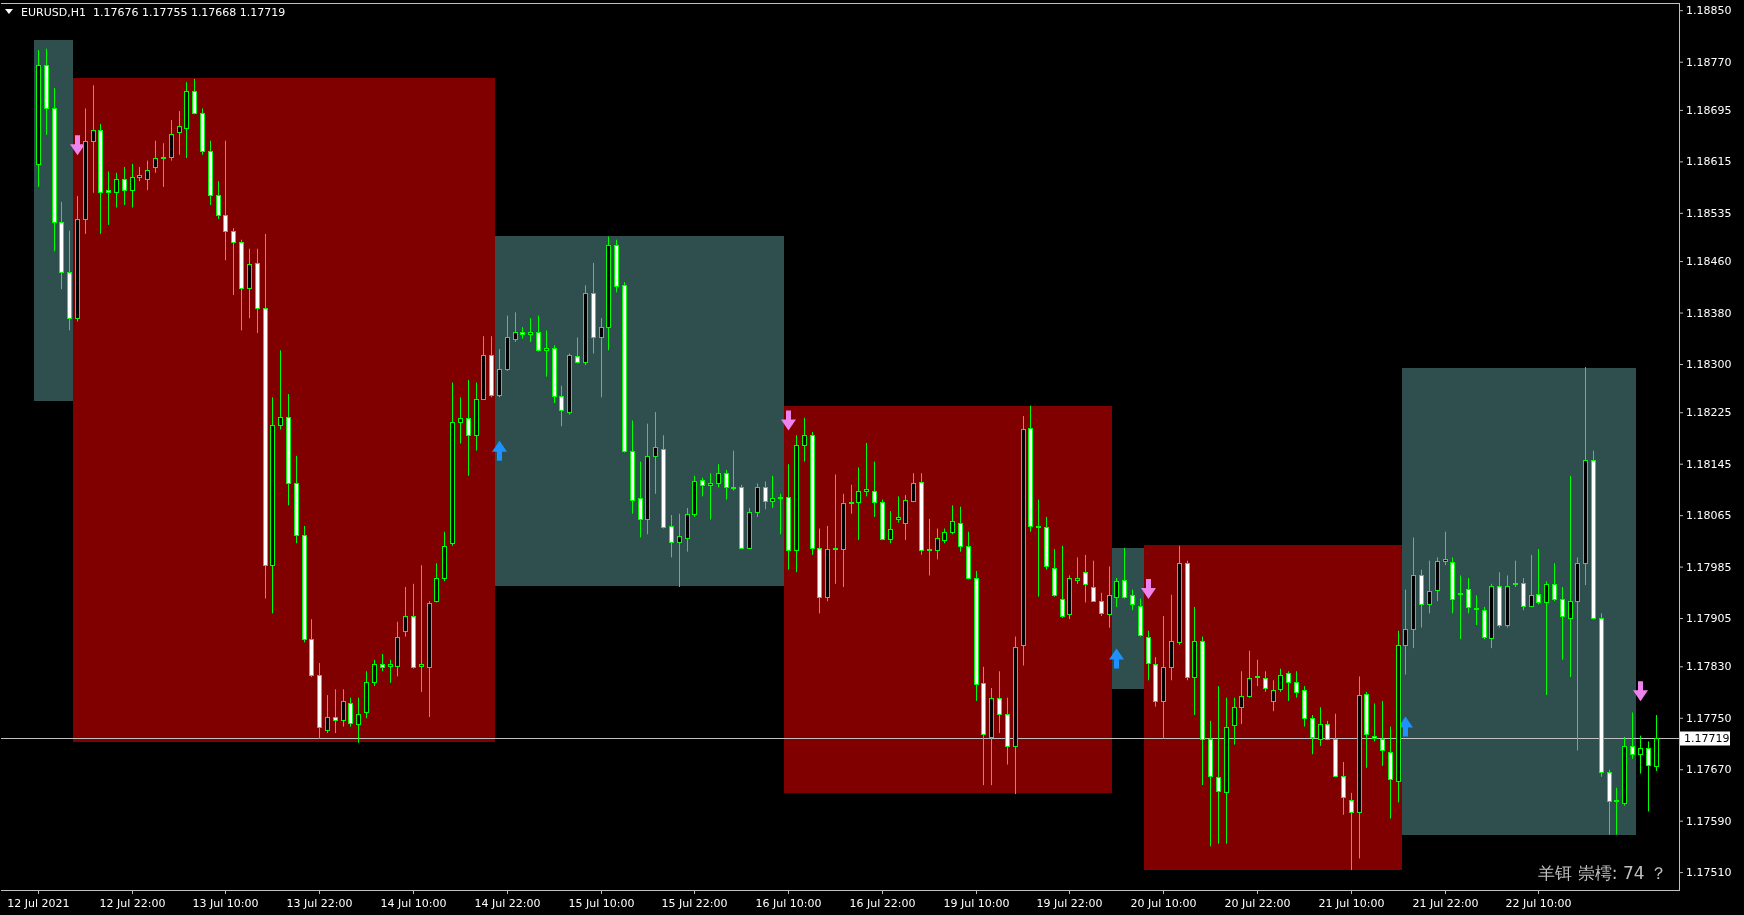  Describe the element at coordinates (413, 903) in the screenshot. I see `x-tick-label: 14 Jul 10:00` at that location.